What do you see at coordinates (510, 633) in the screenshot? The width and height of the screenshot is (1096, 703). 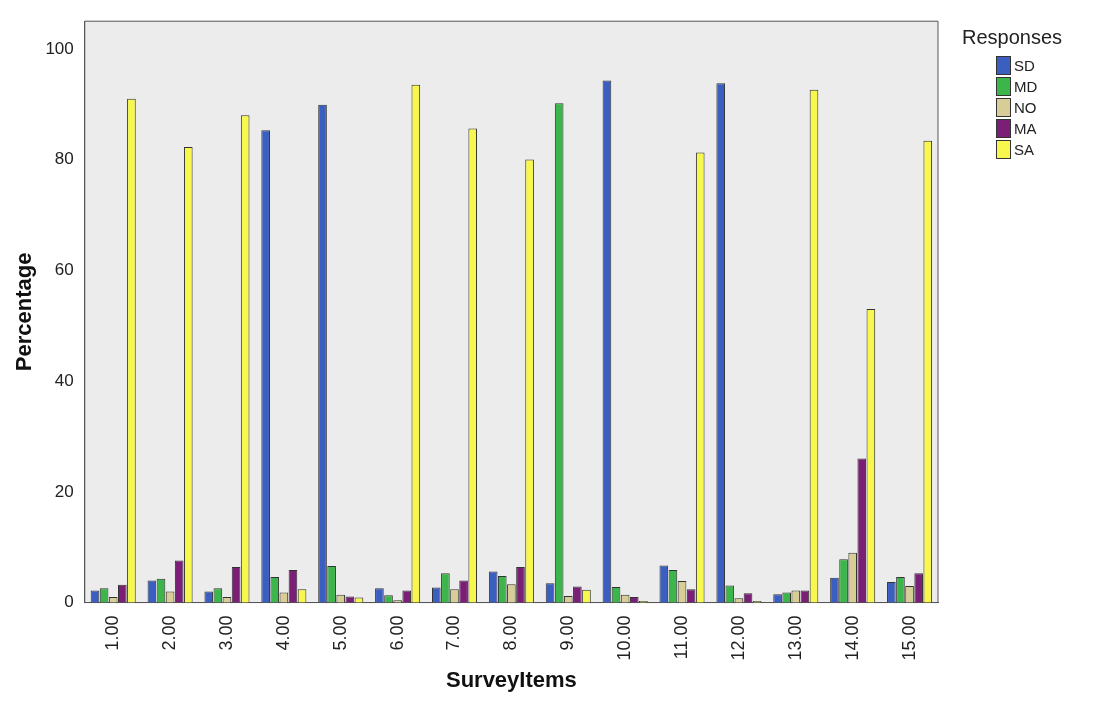 I see `x-tick-label: 8.00` at bounding box center [510, 633].